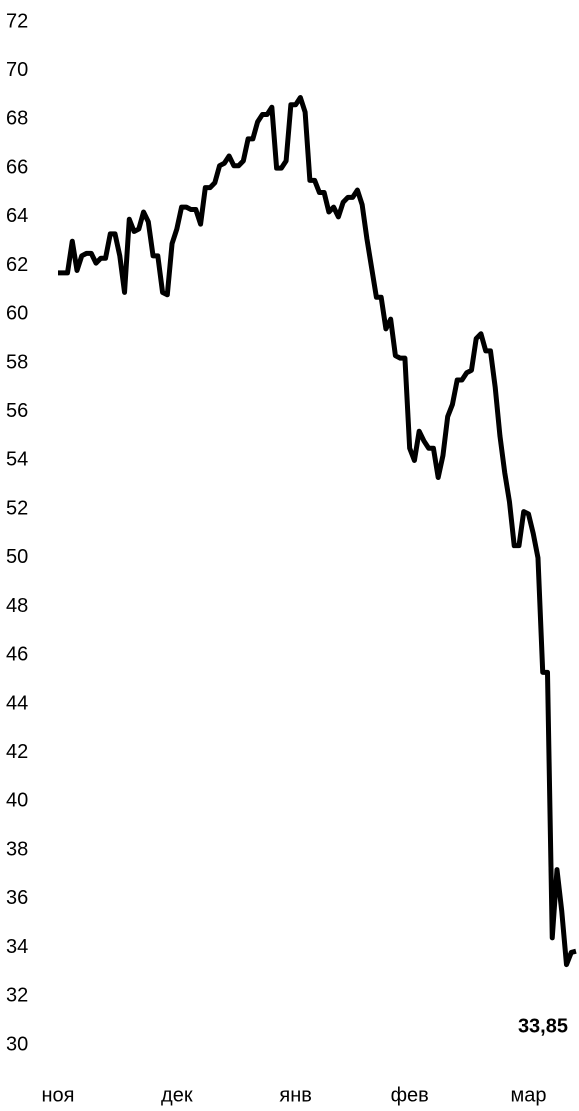 The width and height of the screenshot is (579, 1111). What do you see at coordinates (17, 752) in the screenshot?
I see `y-tick-label: 42` at bounding box center [17, 752].